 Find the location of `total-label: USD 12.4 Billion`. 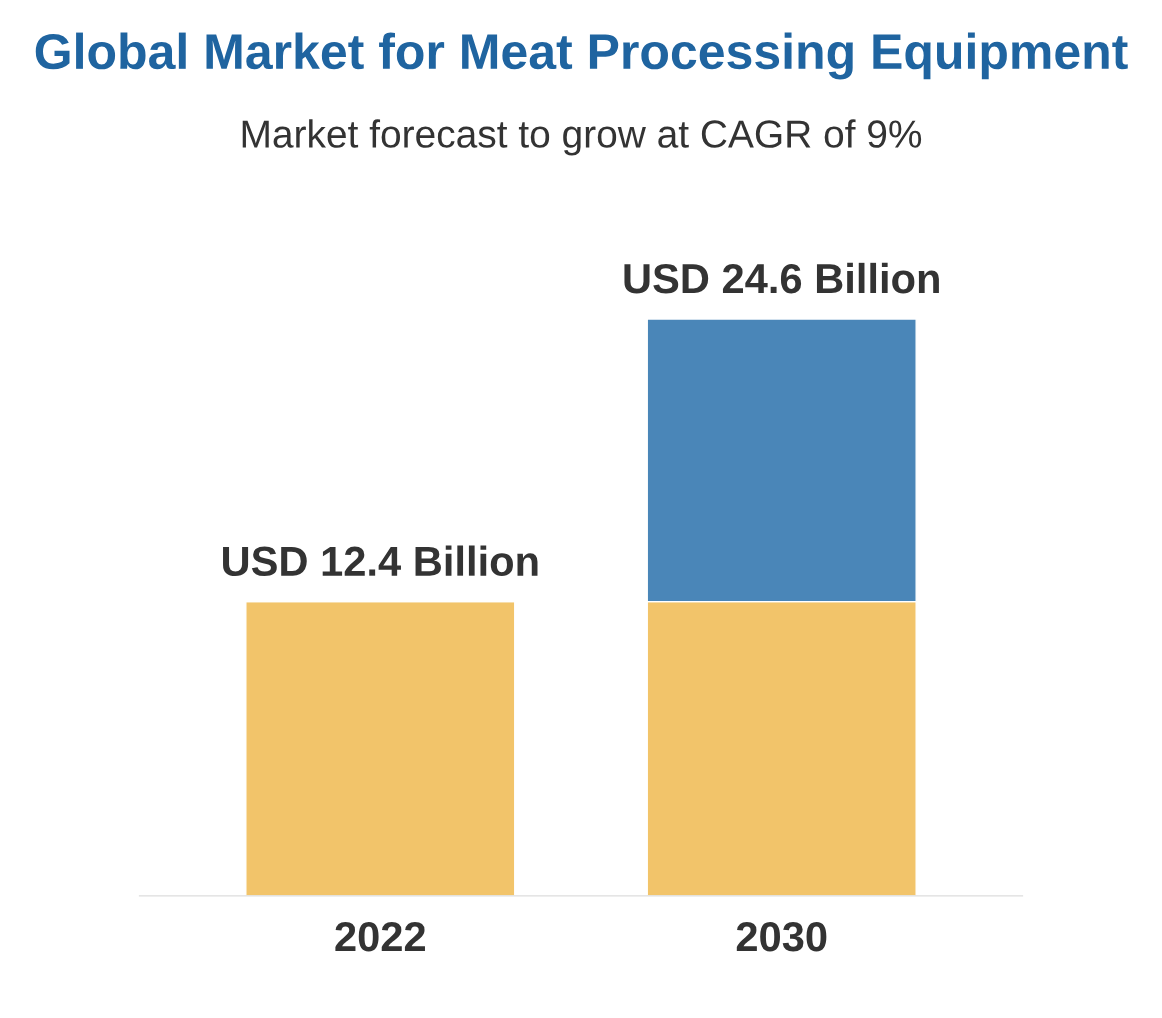

total-label: USD 12.4 Billion is located at coordinates (380, 561).